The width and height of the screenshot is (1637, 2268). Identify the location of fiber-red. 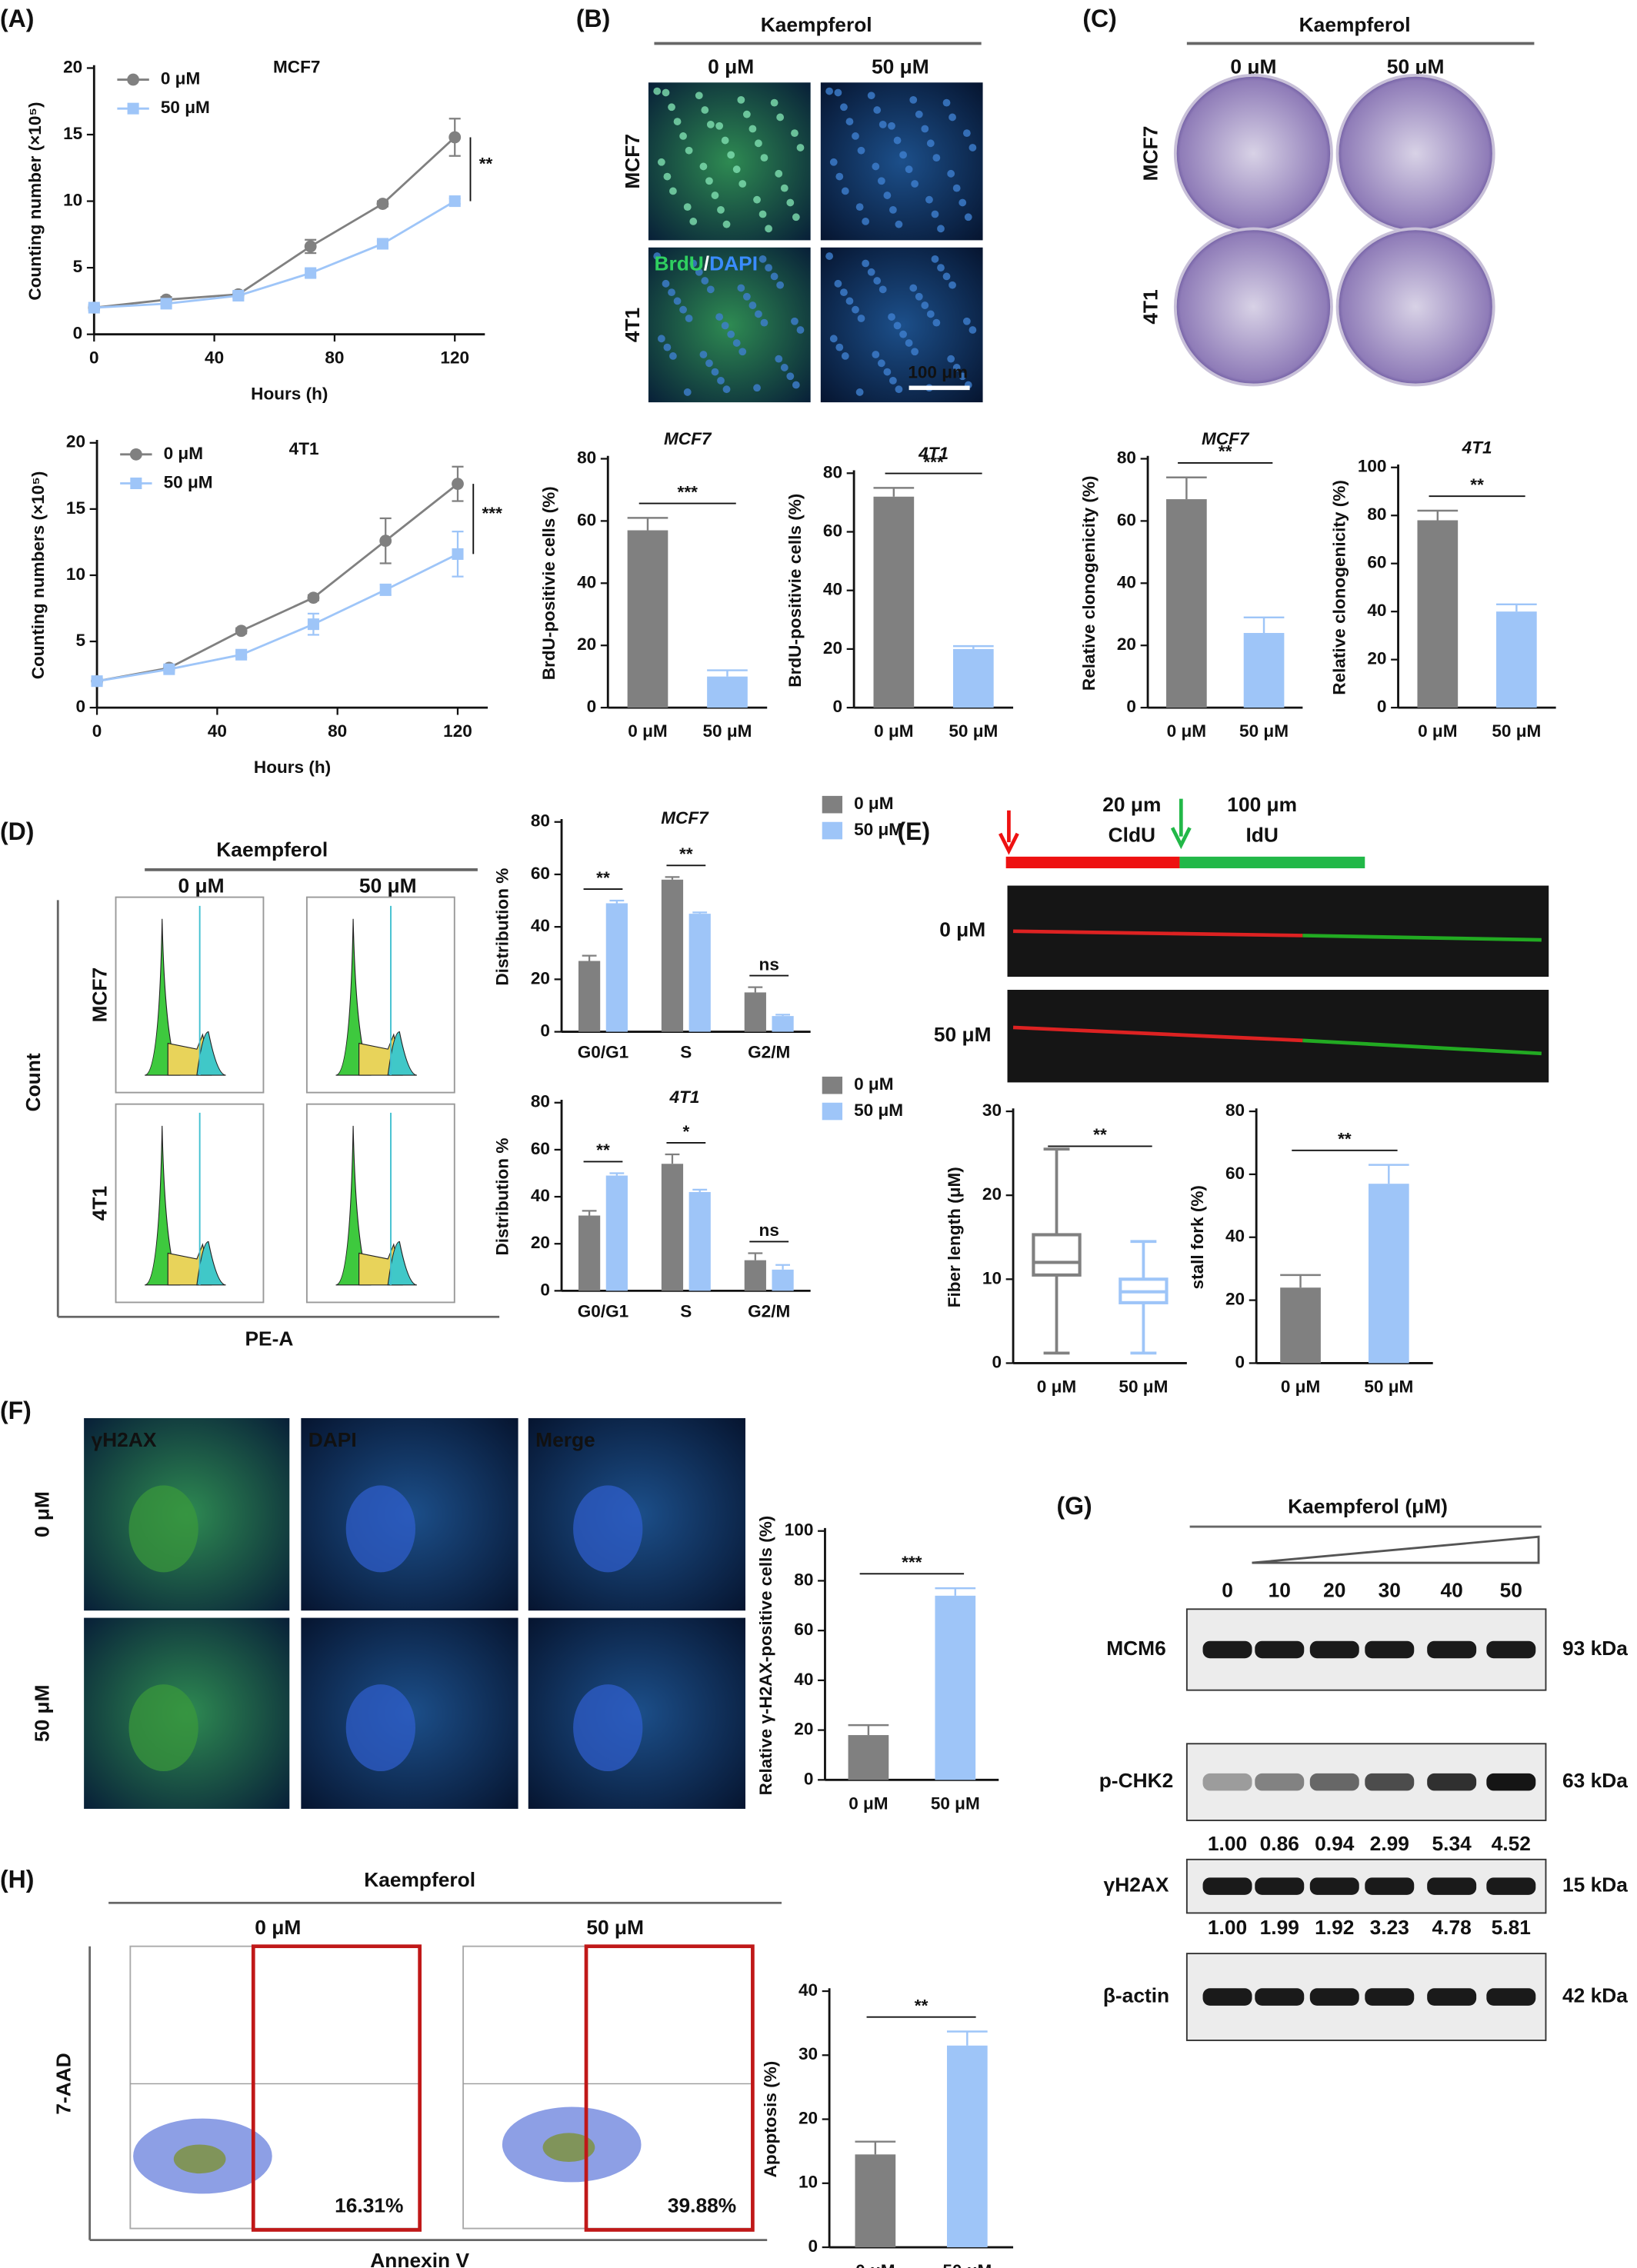
(1158, 933).